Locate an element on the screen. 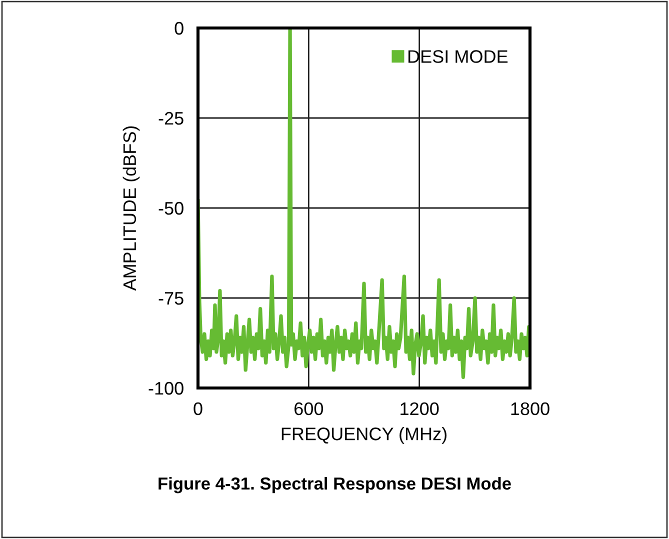 The width and height of the screenshot is (669, 539). x-axis-title: FREQUENCY (MHz) is located at coordinates (364, 435).